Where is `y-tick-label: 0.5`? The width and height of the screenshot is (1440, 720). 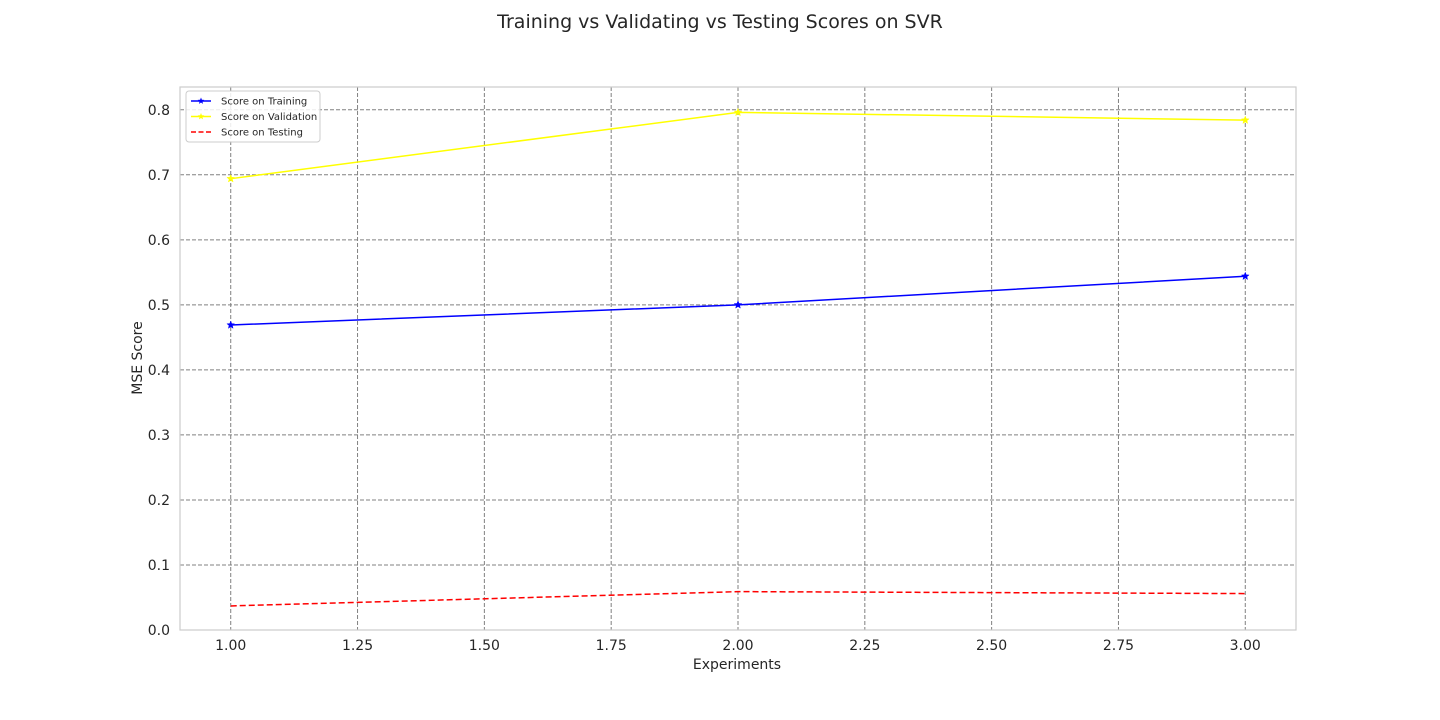
y-tick-label: 0.5 is located at coordinates (159, 306).